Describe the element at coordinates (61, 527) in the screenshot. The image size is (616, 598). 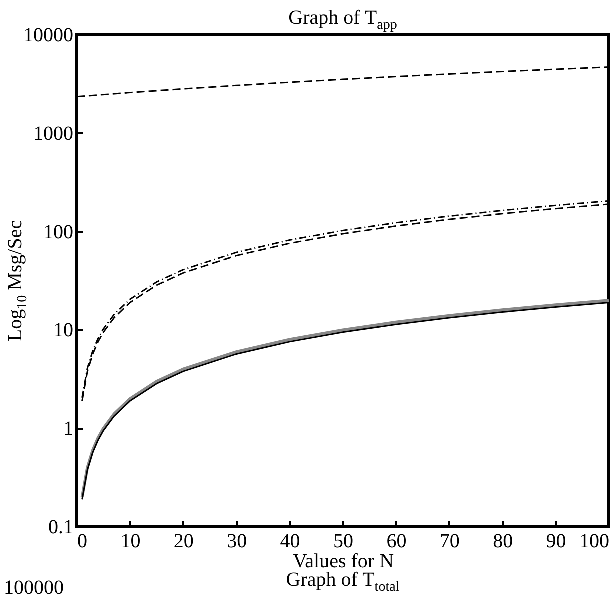
I see `y-tick-label: 0.1` at that location.